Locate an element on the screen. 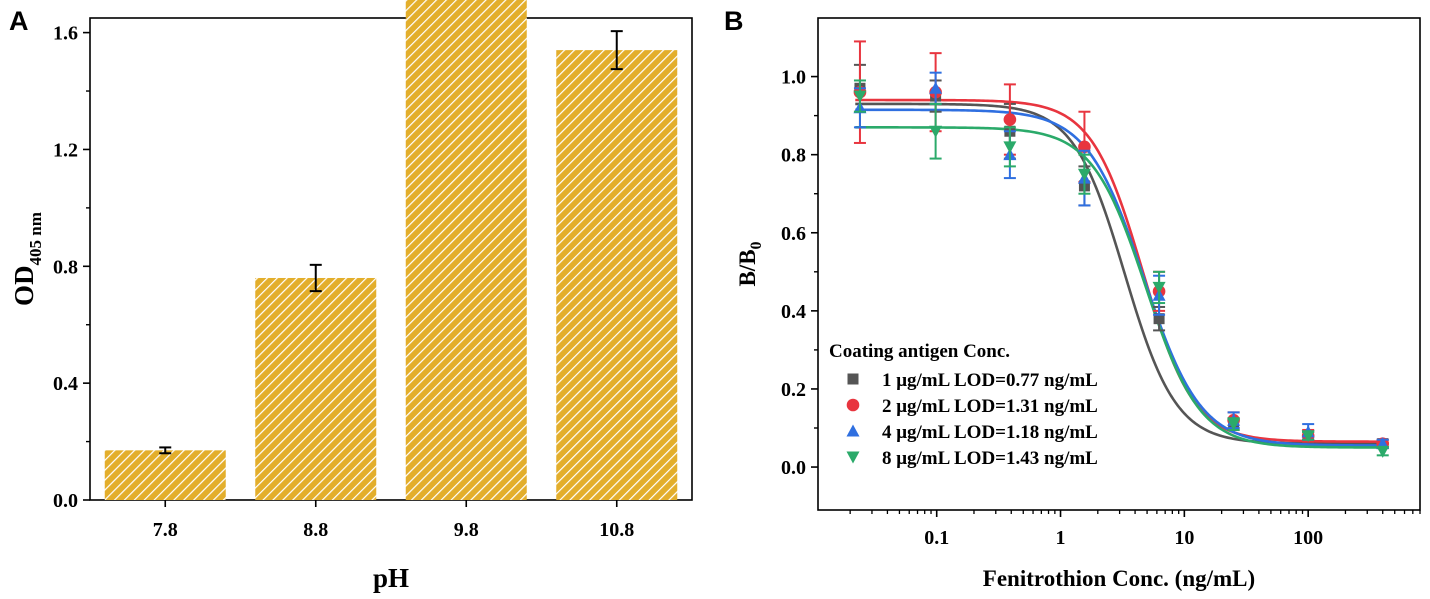 Image resolution: width=1430 pixels, height=599 pixels. y-axis-title: B/B0 is located at coordinates (750, 263).